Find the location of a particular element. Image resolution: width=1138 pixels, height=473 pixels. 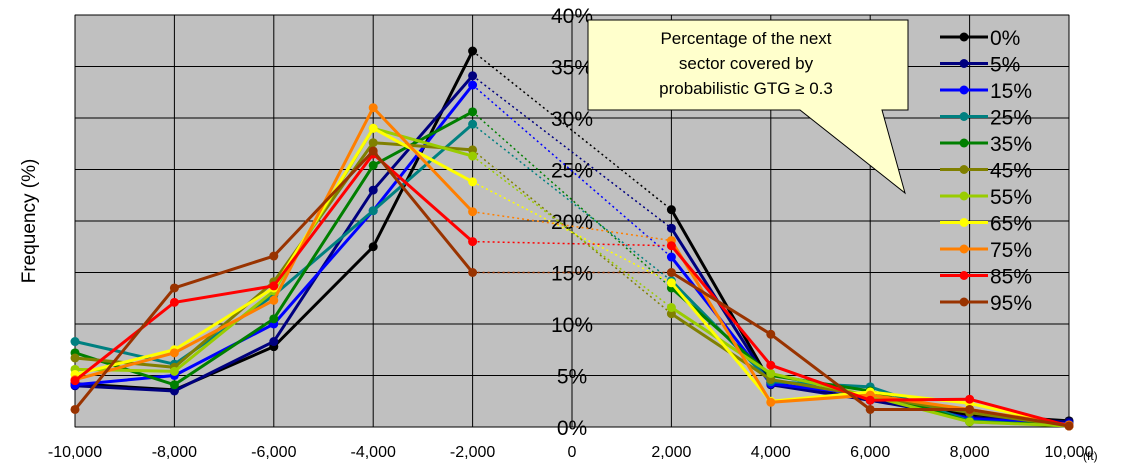

connector-35% is located at coordinates (572, 200).